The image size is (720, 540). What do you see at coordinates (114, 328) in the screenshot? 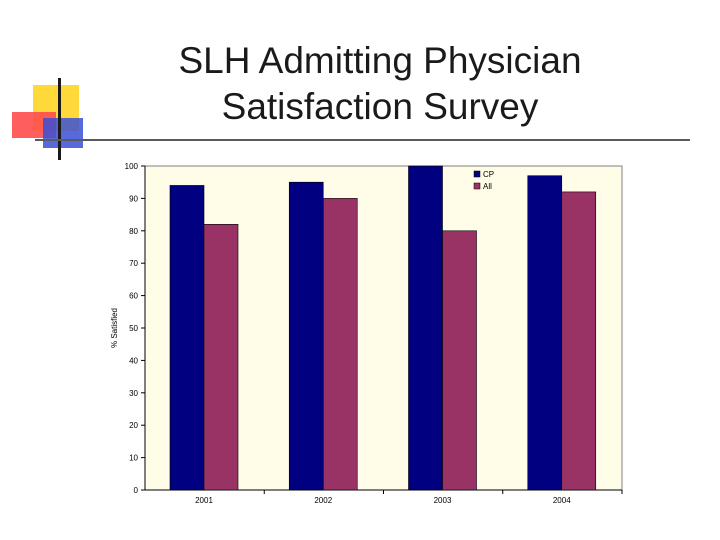
I see `y-axis-label: % Satisfied` at bounding box center [114, 328].